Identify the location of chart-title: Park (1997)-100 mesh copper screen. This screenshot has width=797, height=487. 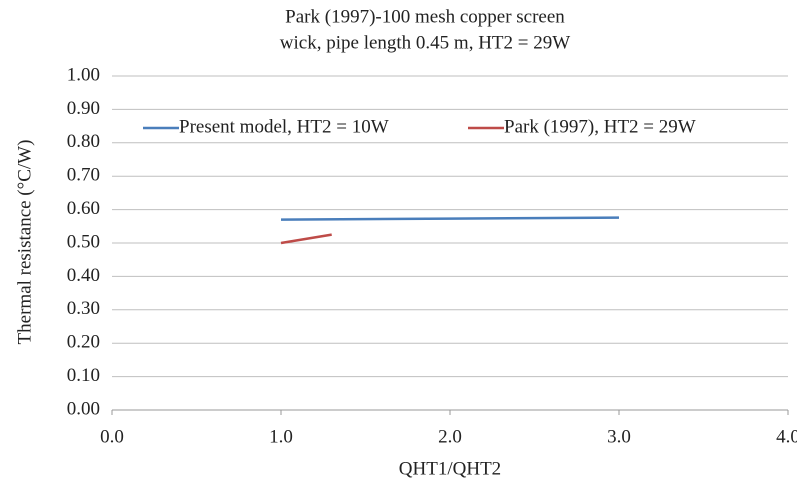
(425, 16).